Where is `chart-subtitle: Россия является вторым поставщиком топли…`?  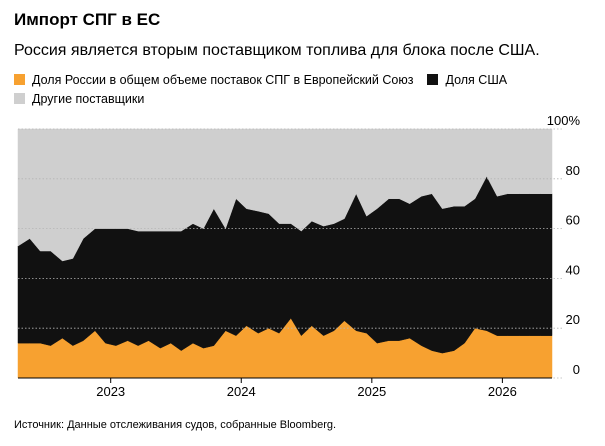
chart-subtitle: Россия является вторым поставщиком топли… is located at coordinates (277, 50).